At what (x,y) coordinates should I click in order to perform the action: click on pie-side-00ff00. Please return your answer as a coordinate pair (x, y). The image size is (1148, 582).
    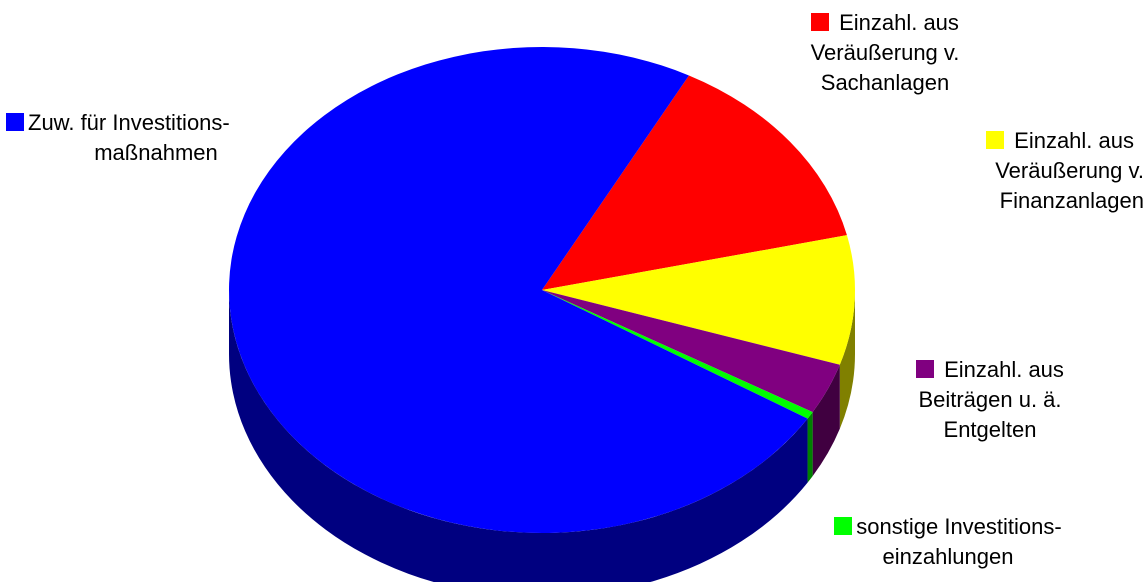
    Looking at the image, I should click on (810, 447).